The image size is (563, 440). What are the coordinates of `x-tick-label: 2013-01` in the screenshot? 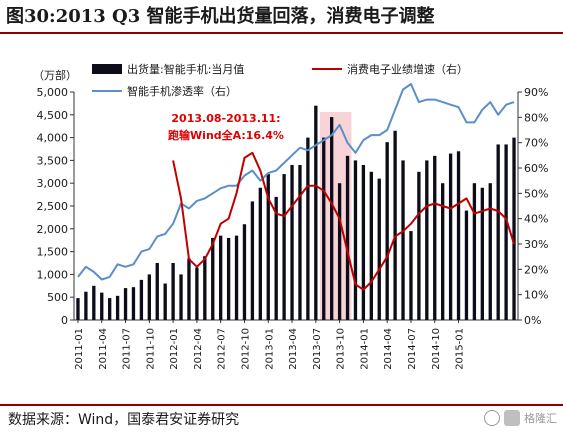 It's located at (269, 349).